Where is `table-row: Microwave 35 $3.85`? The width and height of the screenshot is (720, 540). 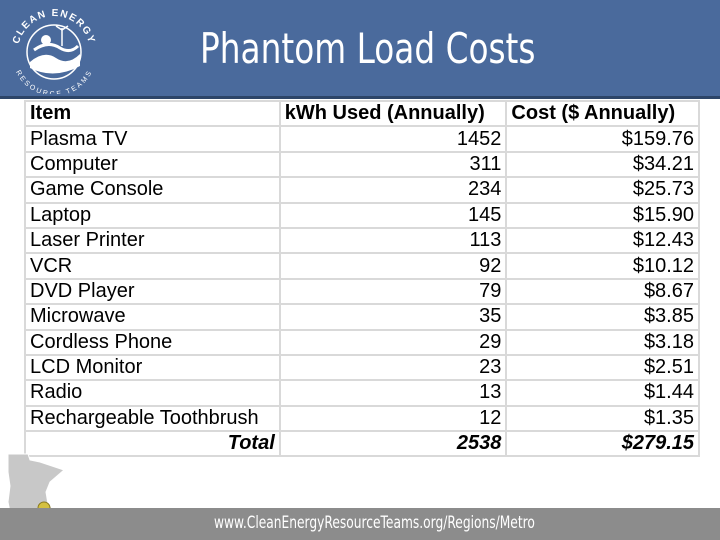
table-row: Microwave 35 $3.85 is located at coordinates (362, 317).